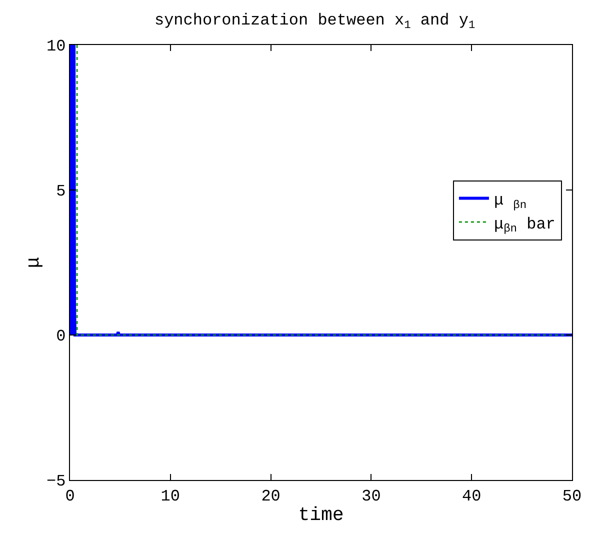  I want to click on x-tick-label: 30, so click(371, 496).